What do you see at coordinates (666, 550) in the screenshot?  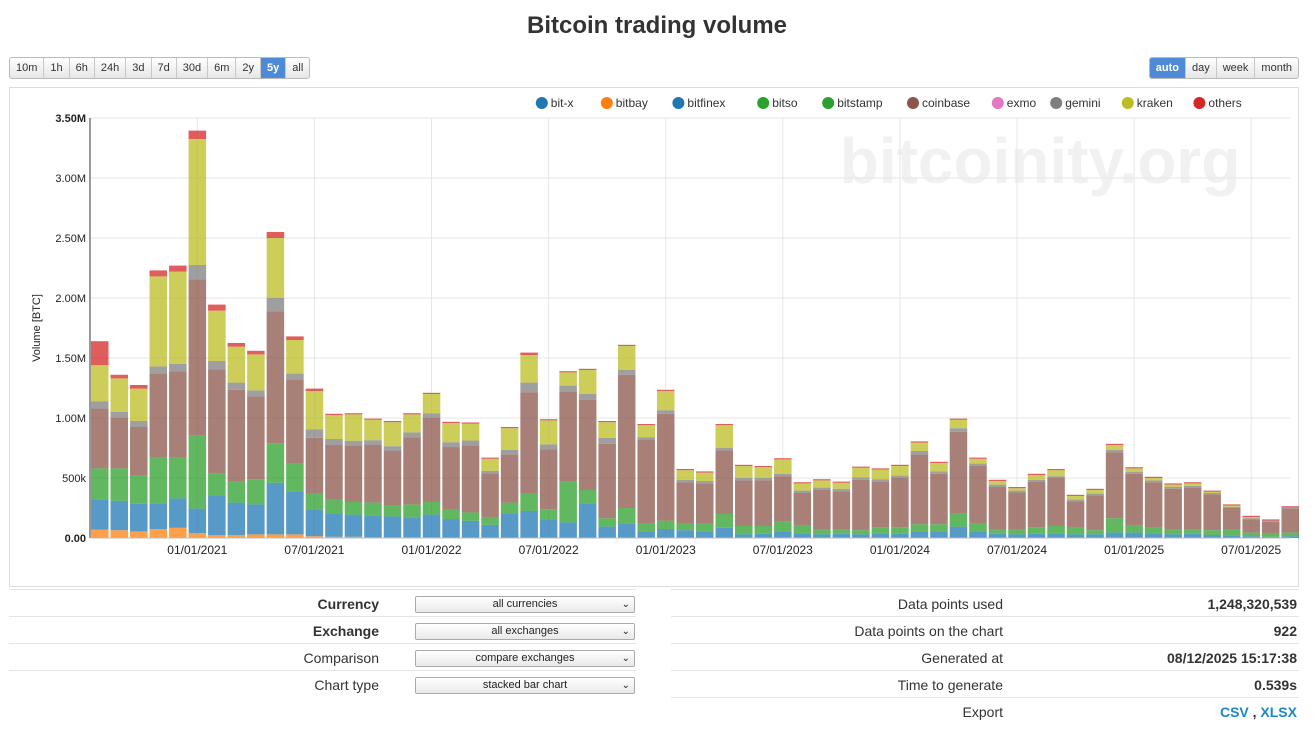 I see `x-tick-label: 01/01/2023` at bounding box center [666, 550].